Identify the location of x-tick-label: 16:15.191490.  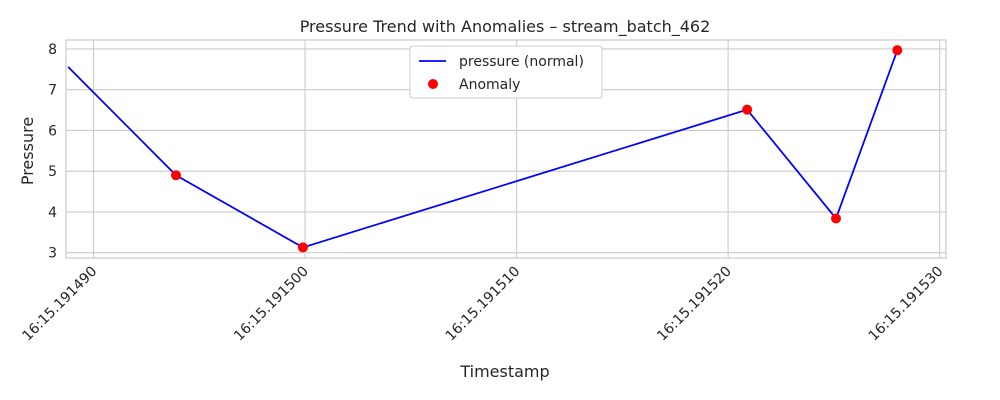
(60, 304).